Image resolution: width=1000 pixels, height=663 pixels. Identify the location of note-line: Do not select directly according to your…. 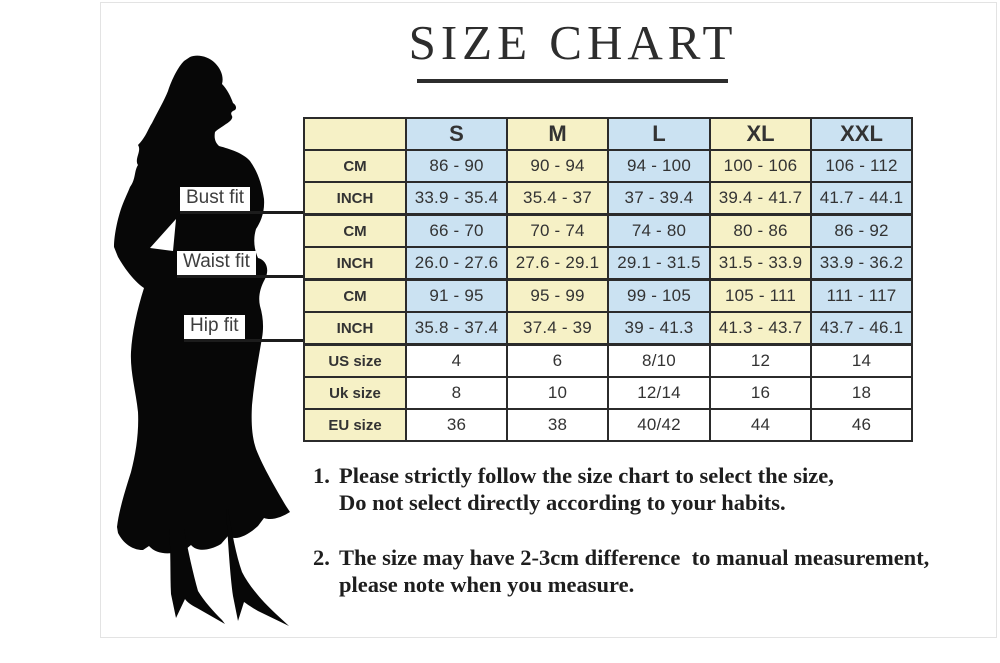
(562, 502).